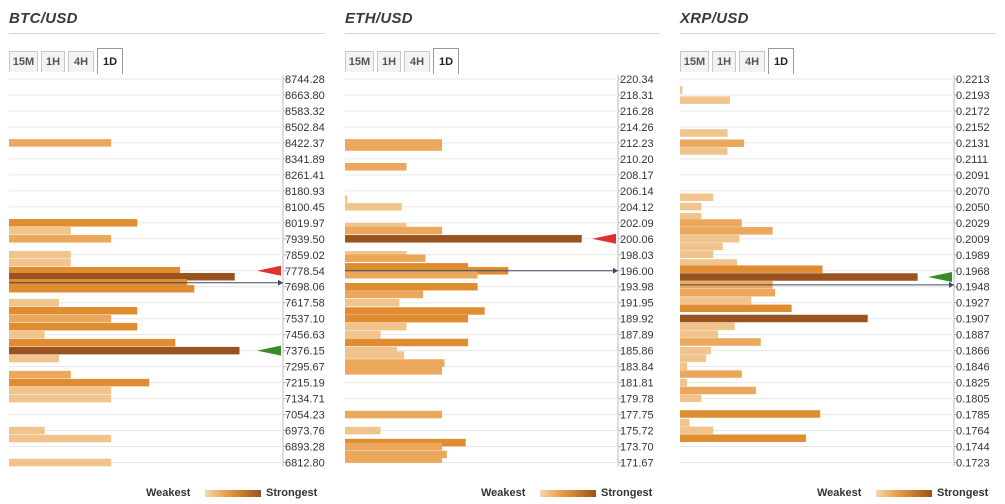 This screenshot has width=1005, height=504. I want to click on price-tick-label: 0.2111, so click(972, 160).